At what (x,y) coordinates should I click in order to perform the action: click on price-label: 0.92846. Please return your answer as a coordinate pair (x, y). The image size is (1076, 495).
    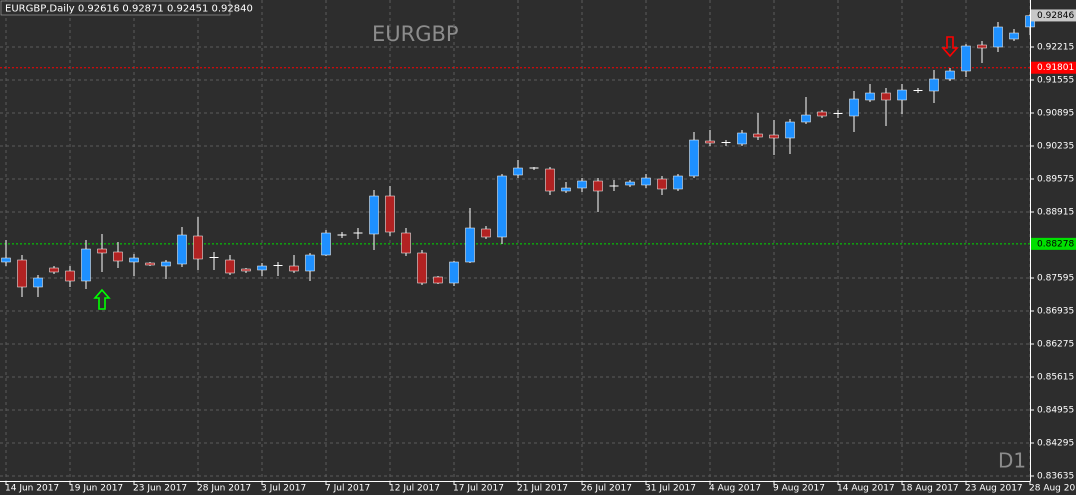
    Looking at the image, I should click on (1055, 16).